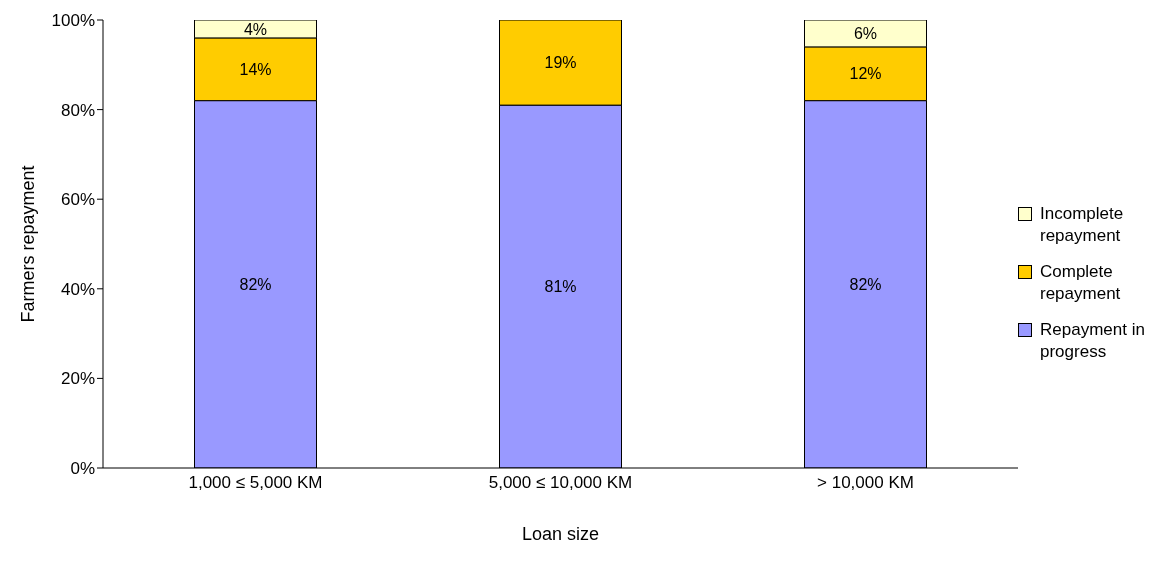  What do you see at coordinates (82, 469) in the screenshot?
I see `y-tick-label: 0%` at bounding box center [82, 469].